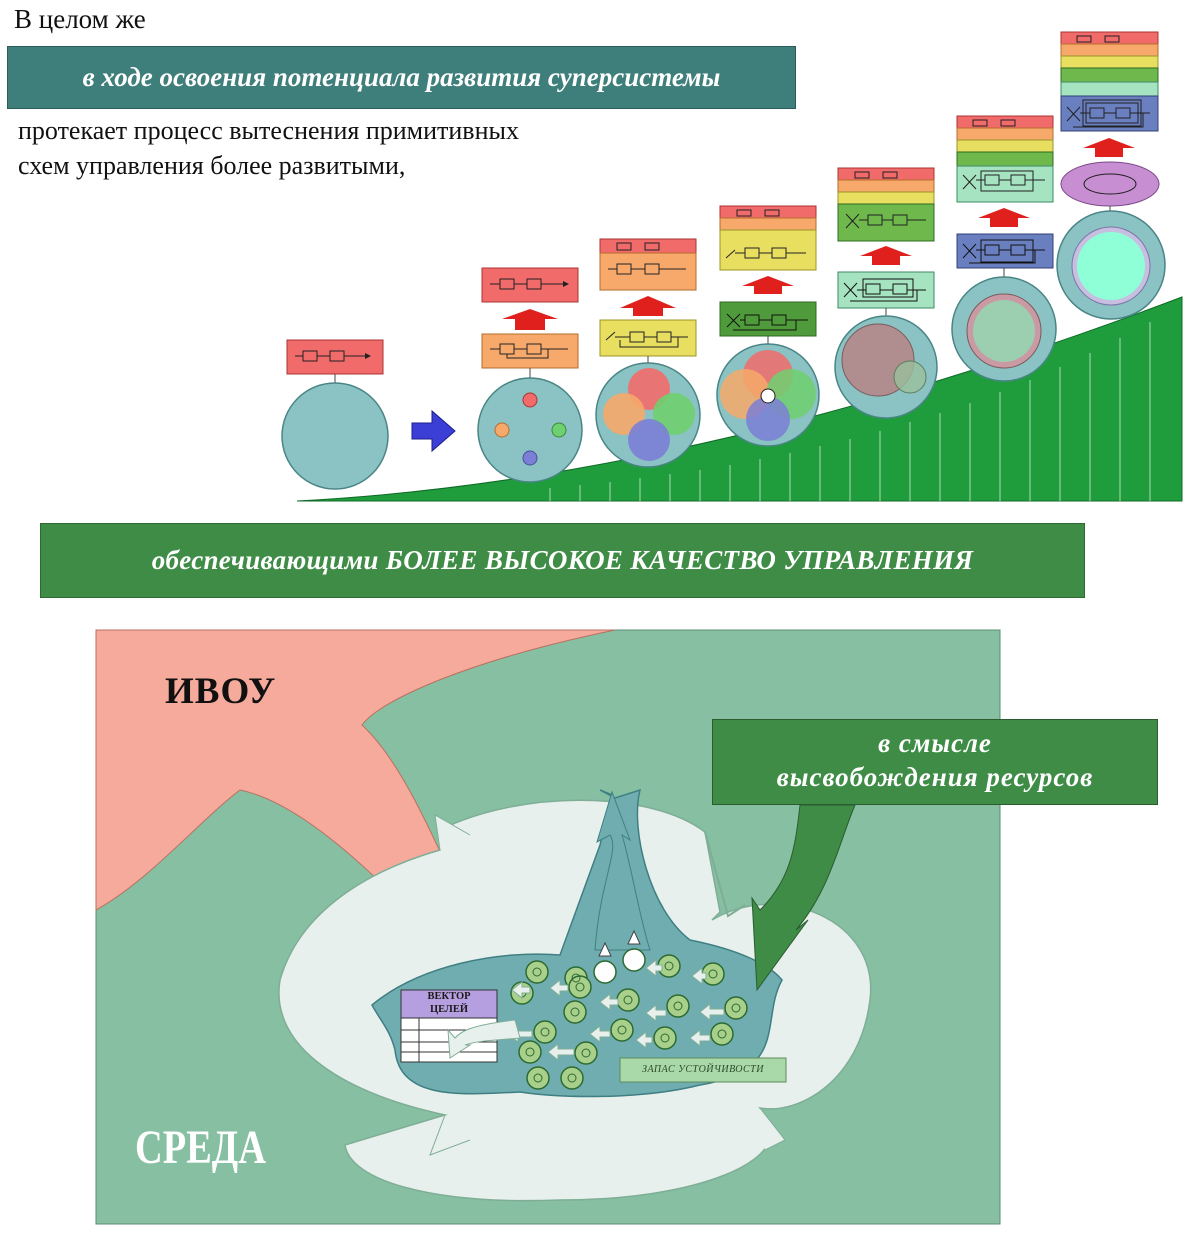 This screenshot has height=1243, width=1200. Describe the element at coordinates (935, 743) in the screenshot. I see `callout-line-1: в смысле` at that location.